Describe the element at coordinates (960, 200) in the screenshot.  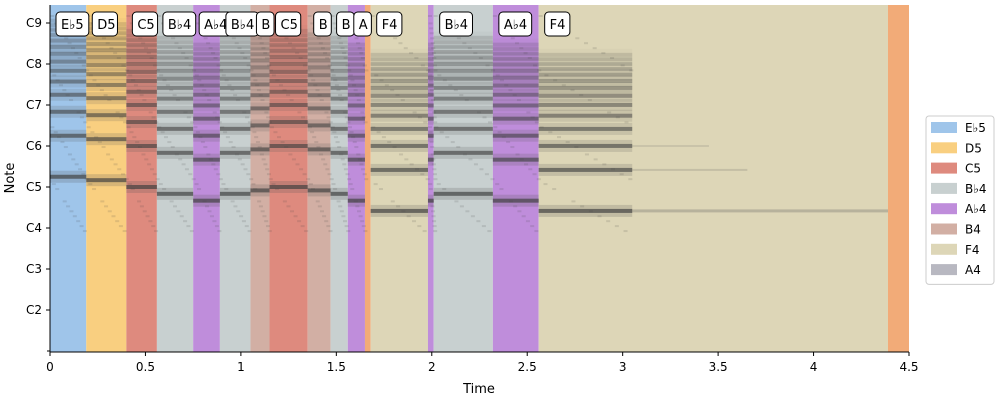
I see `legend-frame` at that location.